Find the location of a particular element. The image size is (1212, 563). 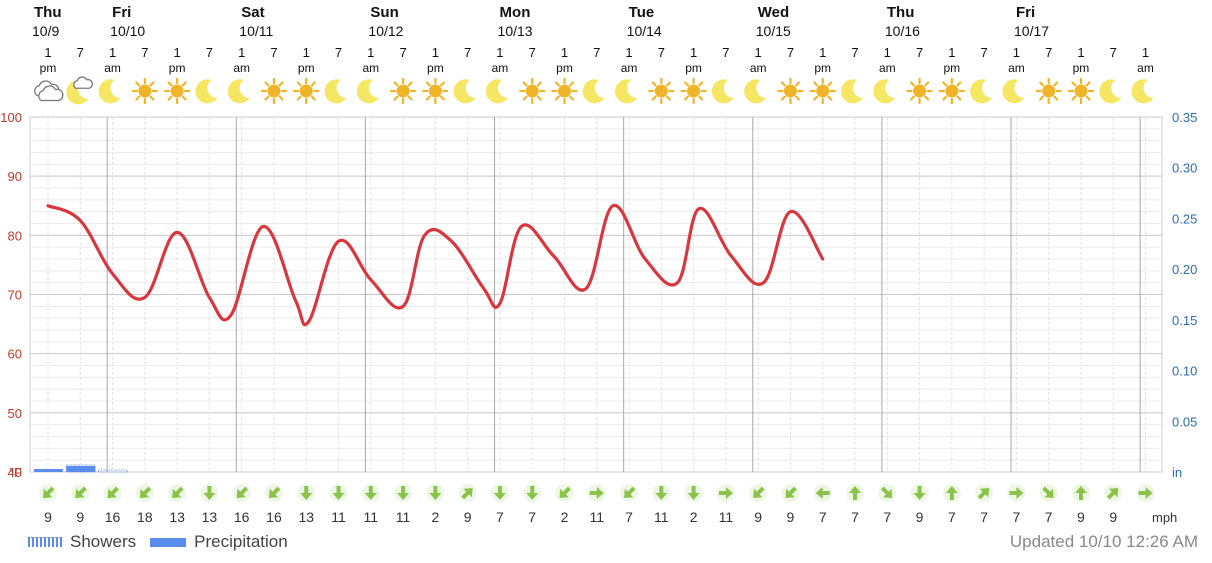

y-right-tick: 0.10 is located at coordinates (1184, 371).